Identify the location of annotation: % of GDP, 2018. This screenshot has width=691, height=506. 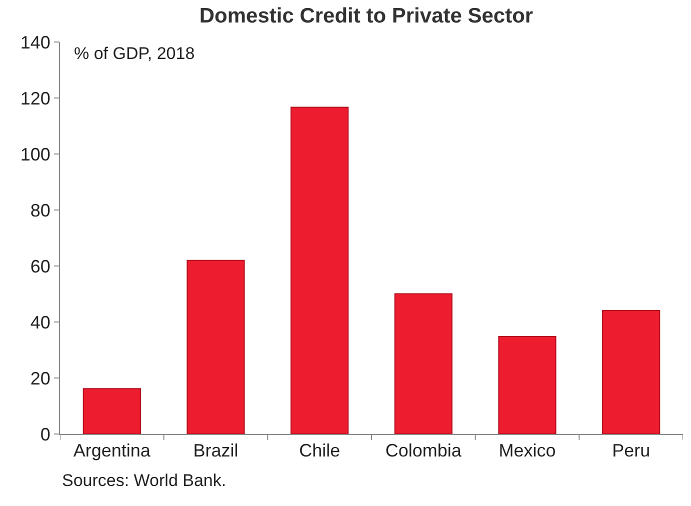
(134, 53).